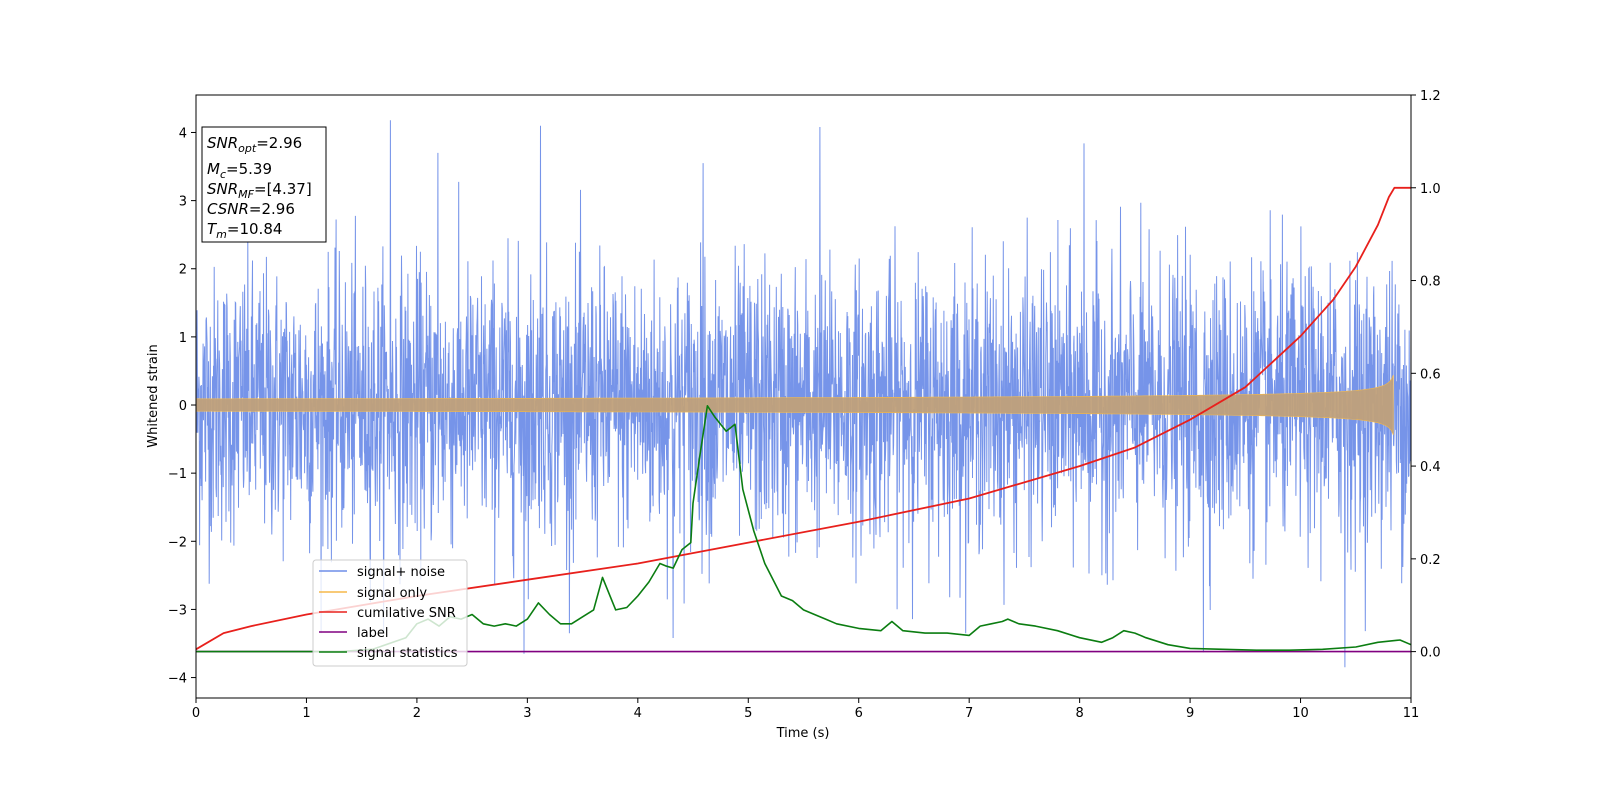 The height and width of the screenshot is (800, 1600). I want to click on legend-entry-signal-statistics: signal statistics, so click(388, 653).